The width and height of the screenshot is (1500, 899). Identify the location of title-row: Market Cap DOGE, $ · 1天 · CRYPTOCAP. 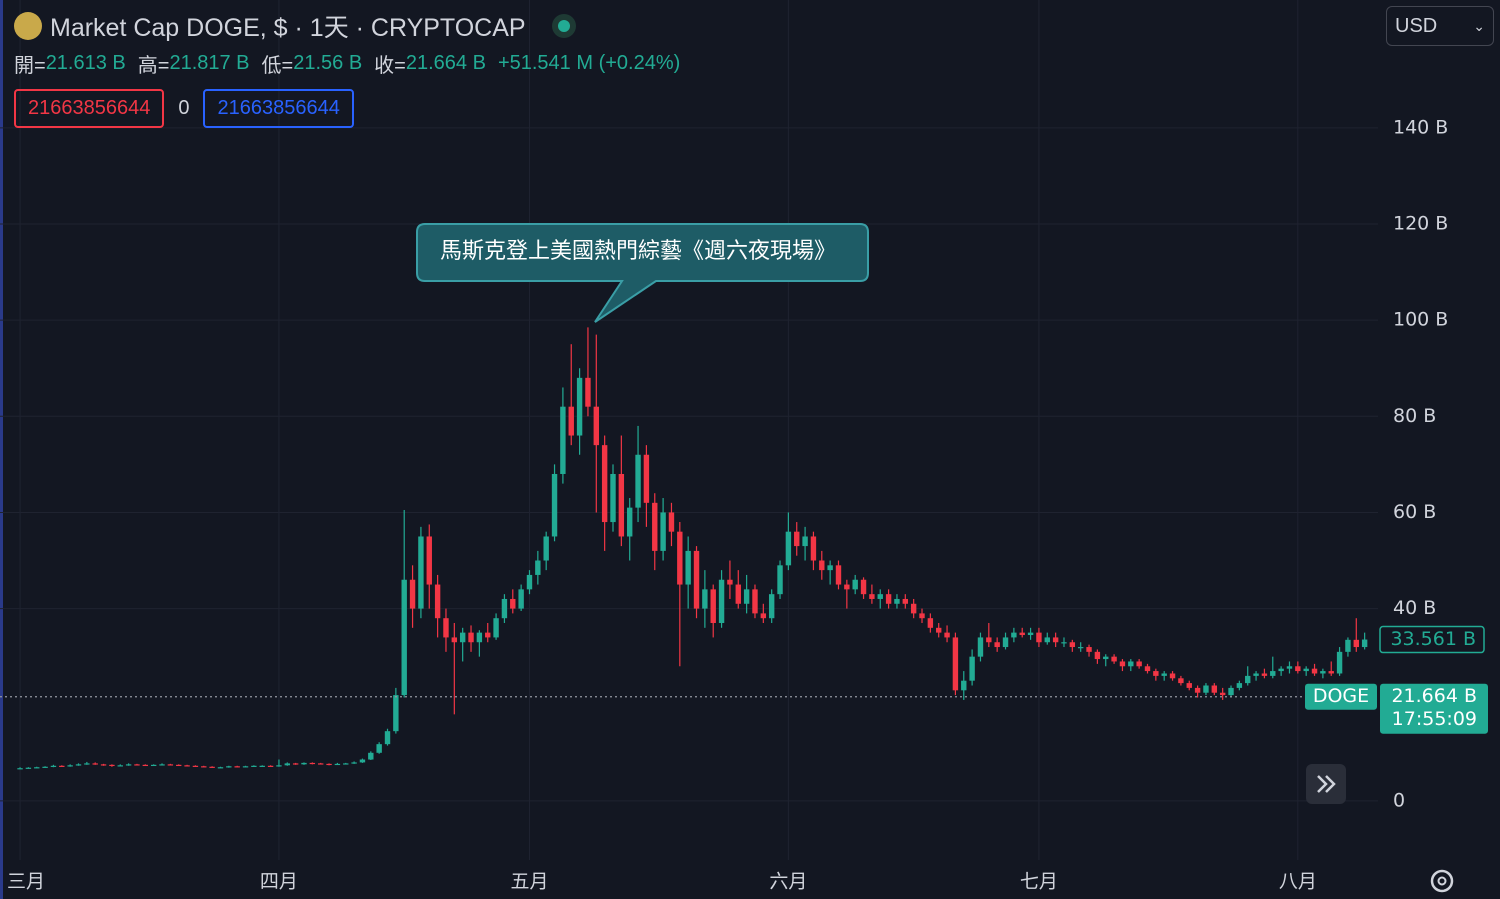
(353, 26).